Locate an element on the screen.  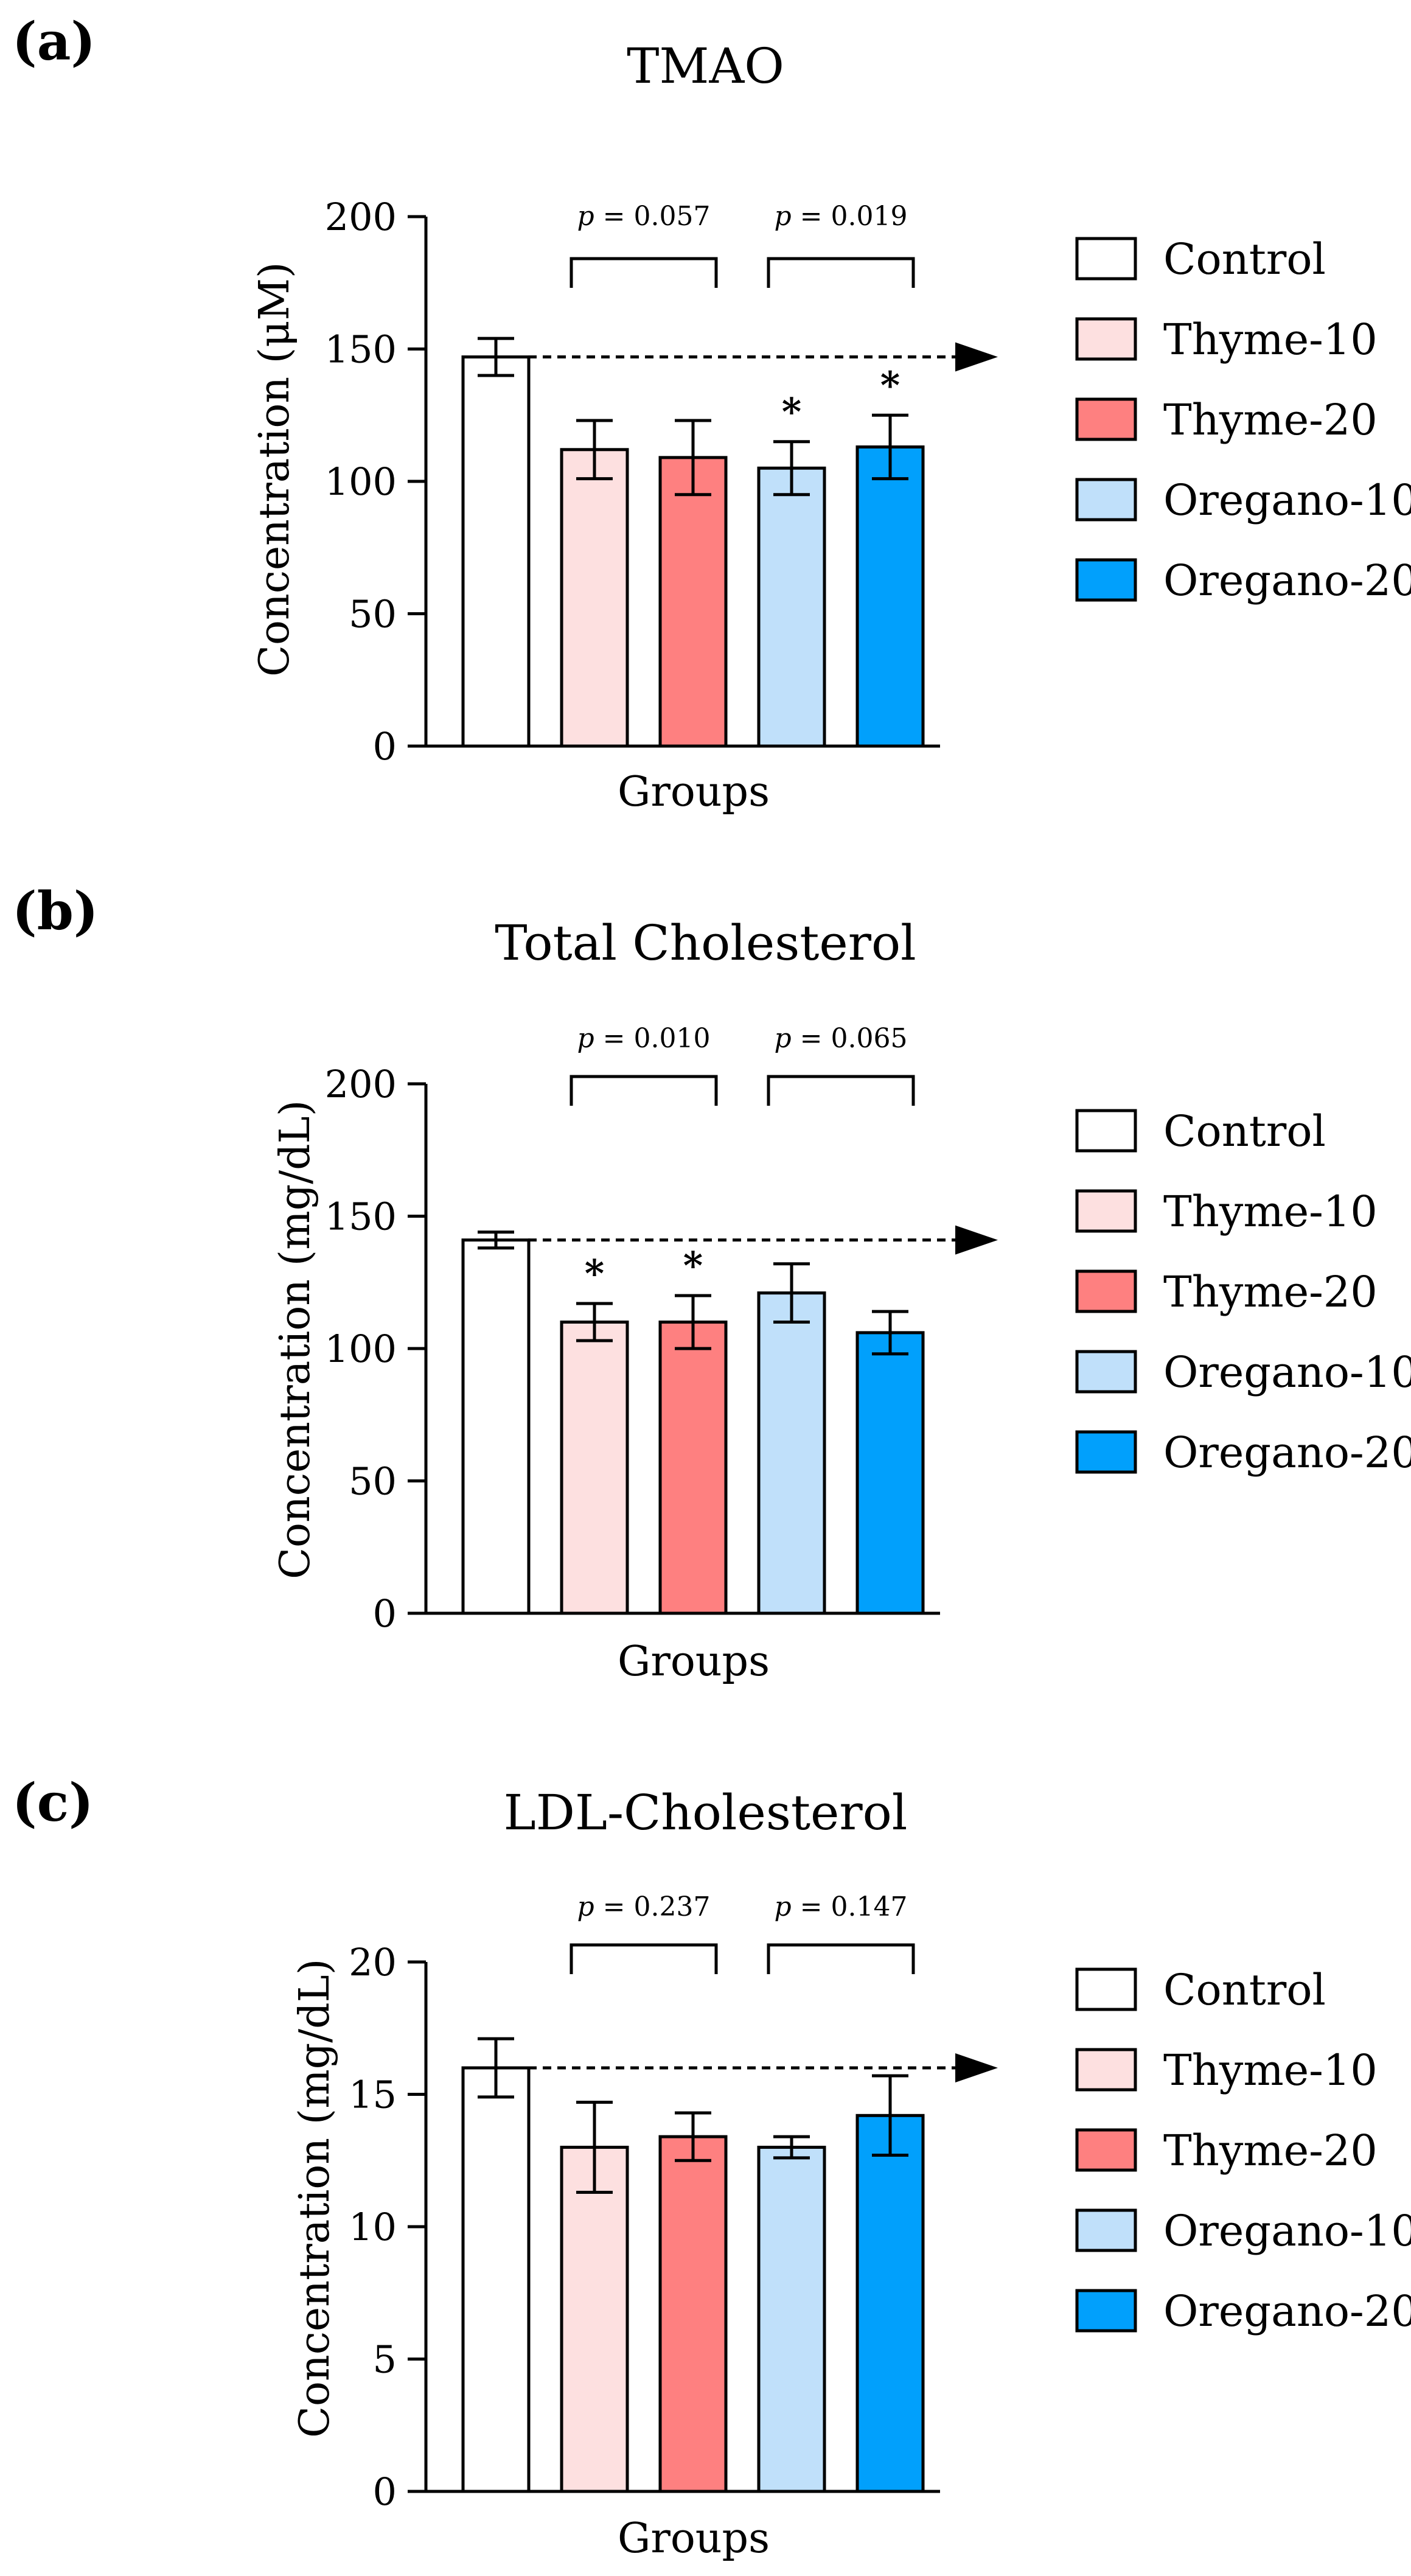
p-value-label: p = 0.010 is located at coordinates (644, 1038).